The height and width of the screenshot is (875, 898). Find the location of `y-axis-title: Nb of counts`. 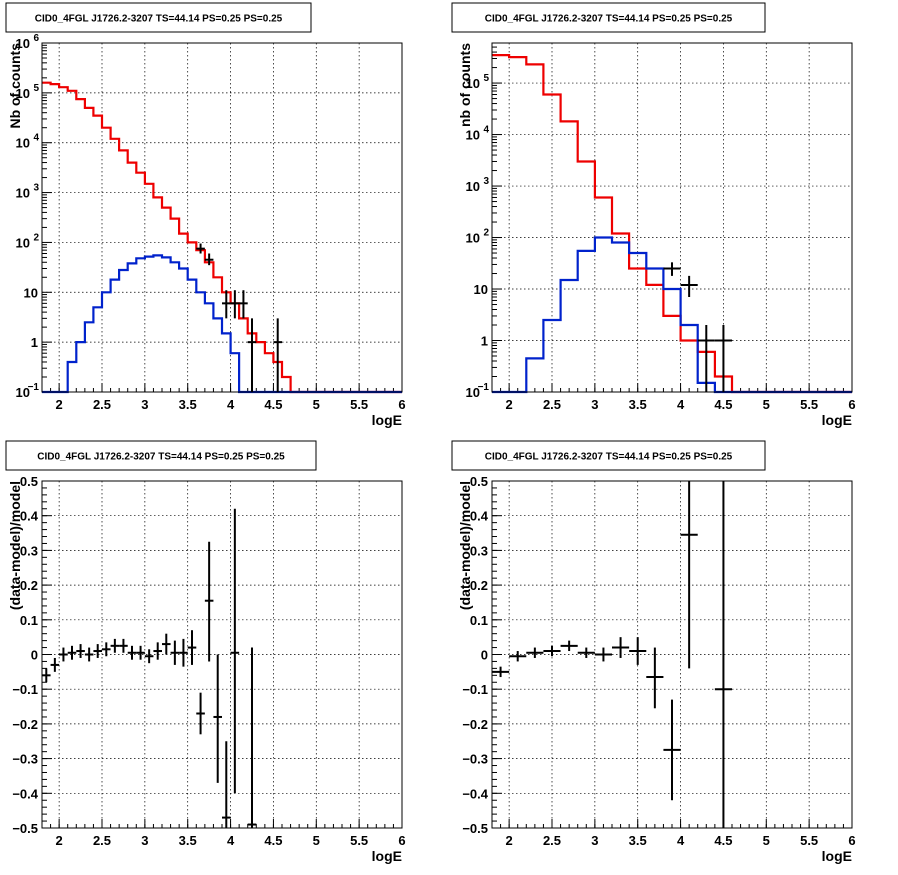

y-axis-title: Nb of counts is located at coordinates (15, 86).